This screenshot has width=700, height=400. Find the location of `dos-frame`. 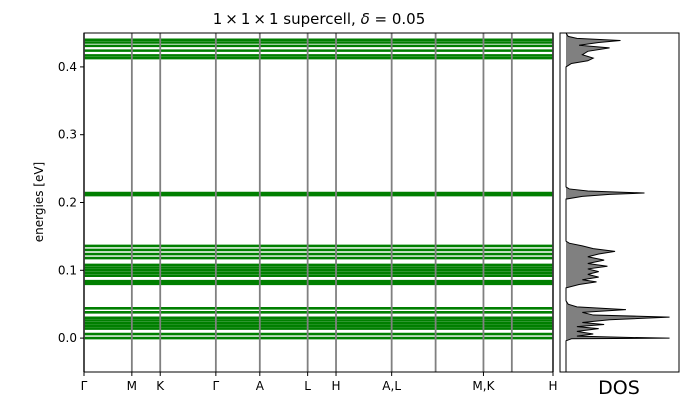

dos-frame is located at coordinates (619, 202).